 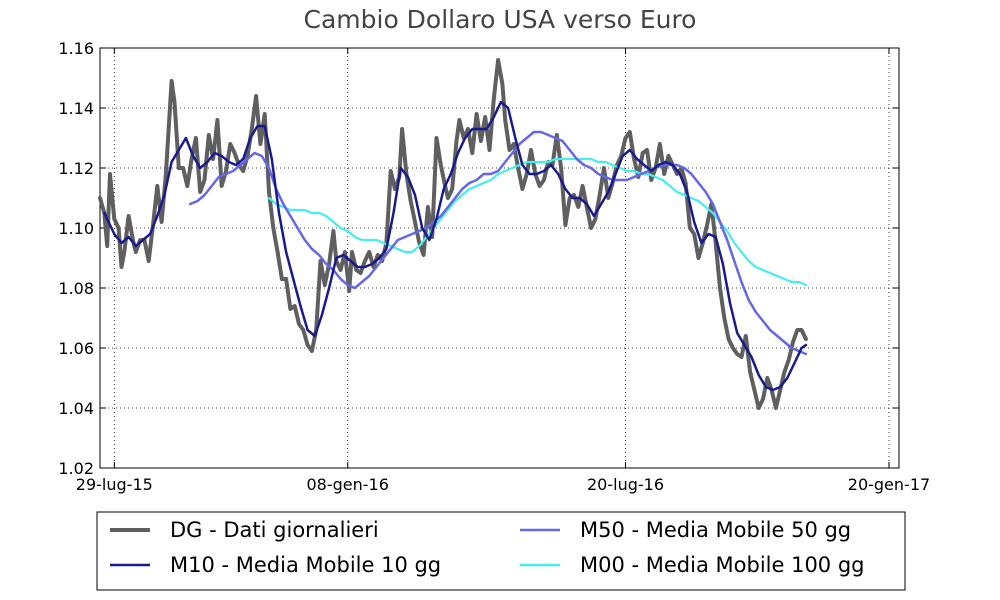 I want to click on y-tick-label: 1.16, so click(x=76, y=48).